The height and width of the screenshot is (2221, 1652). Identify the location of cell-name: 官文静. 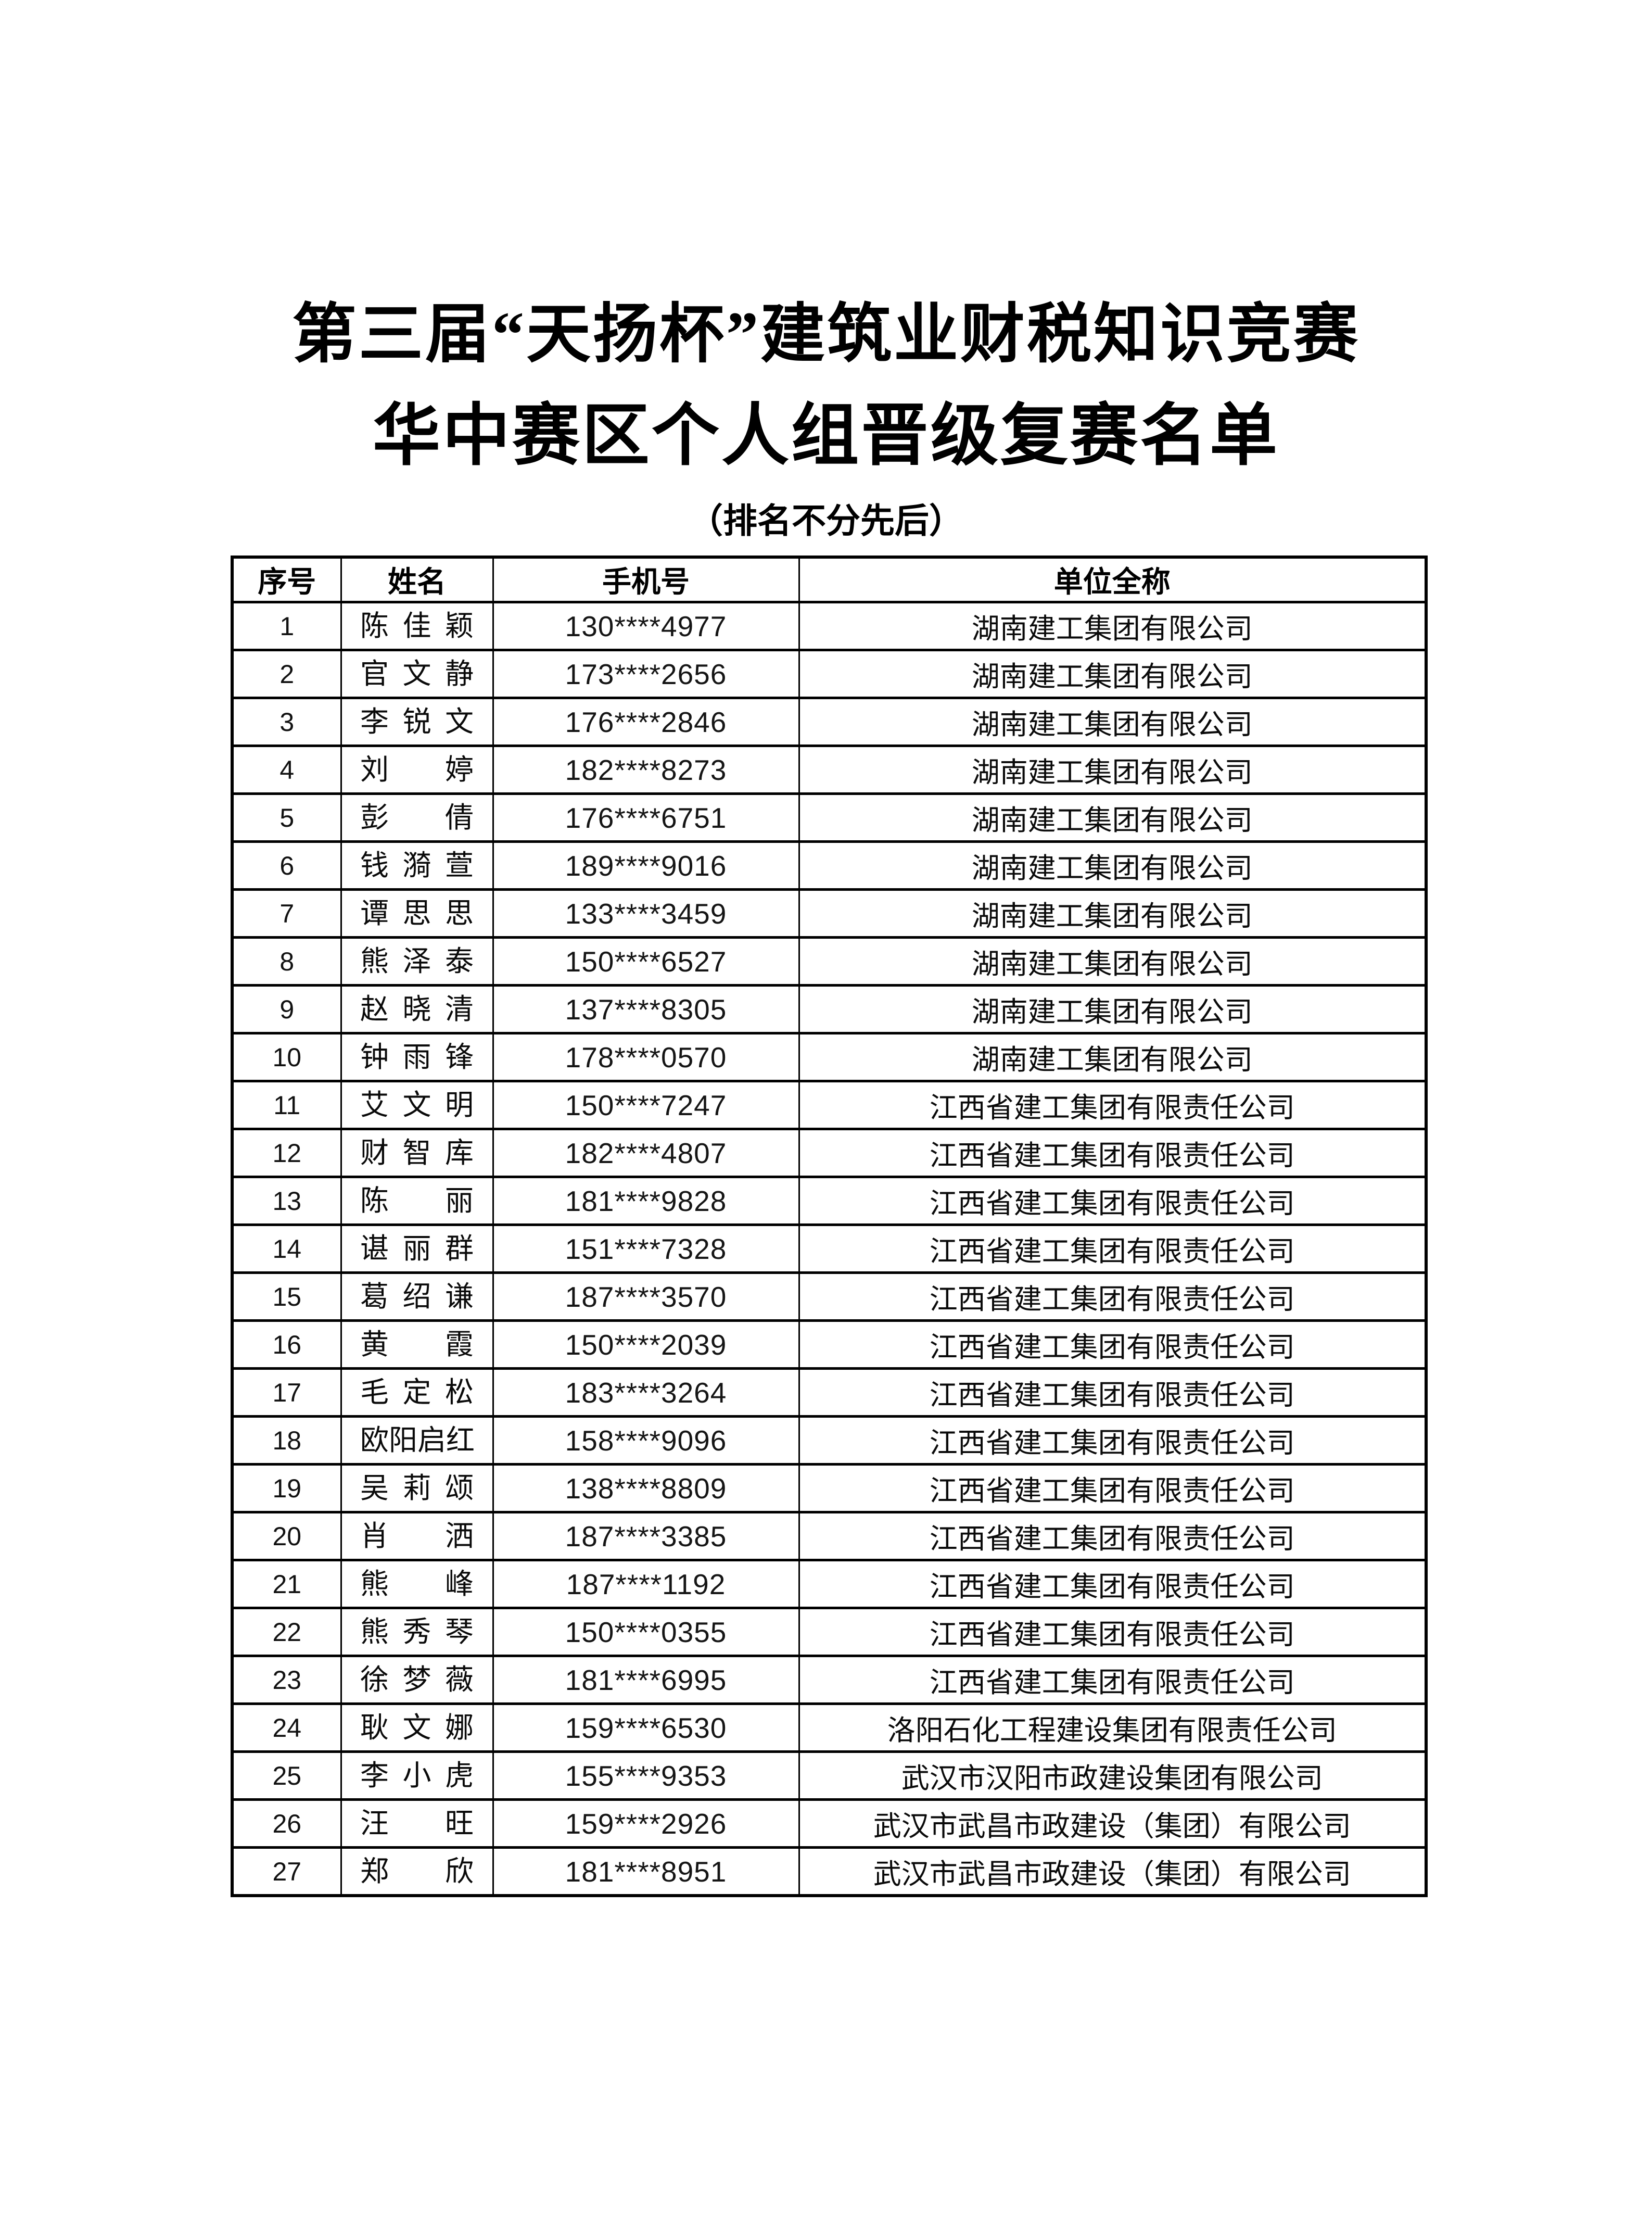
(417, 674).